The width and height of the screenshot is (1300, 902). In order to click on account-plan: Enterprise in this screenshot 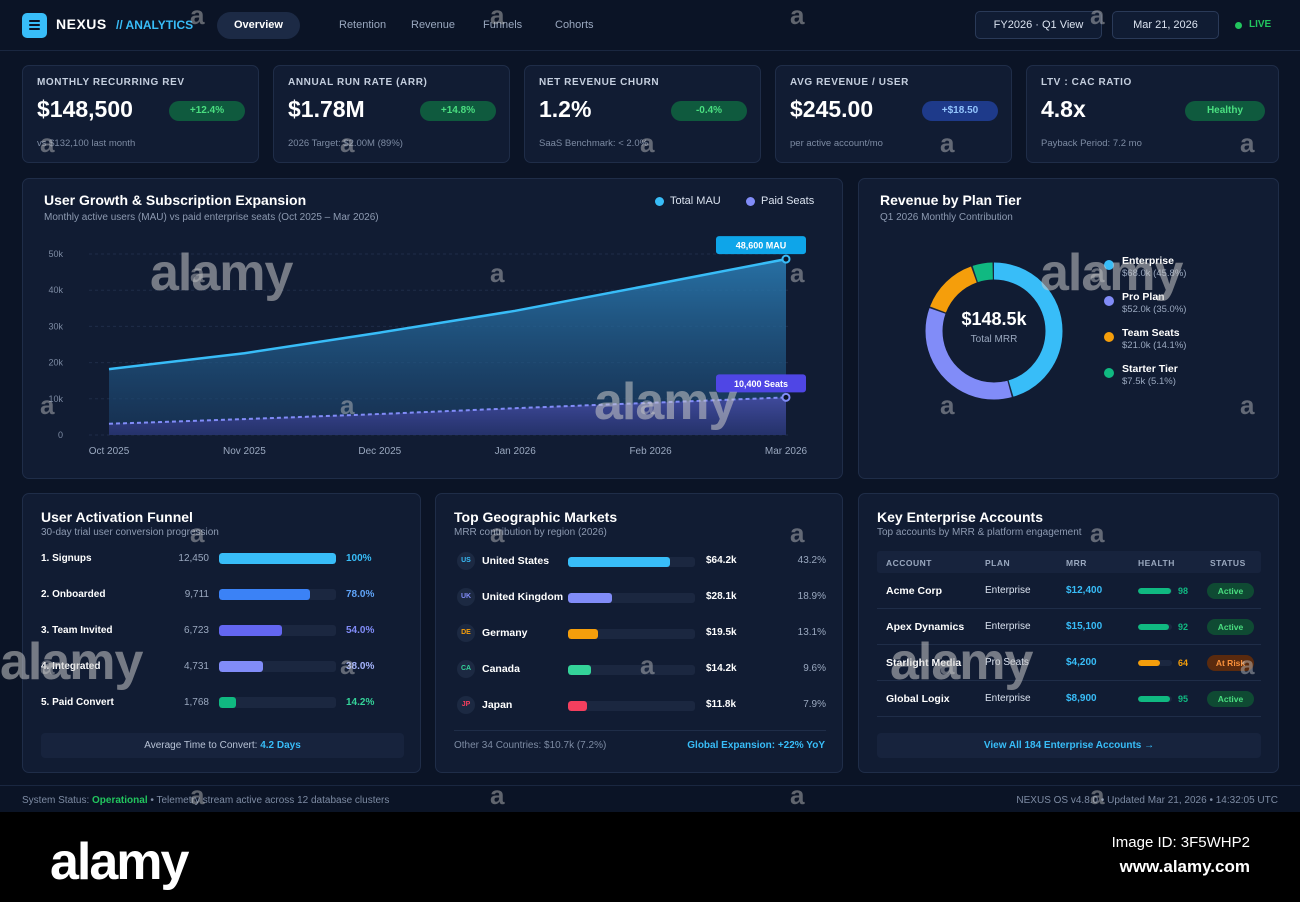, I will do `click(1008, 698)`.